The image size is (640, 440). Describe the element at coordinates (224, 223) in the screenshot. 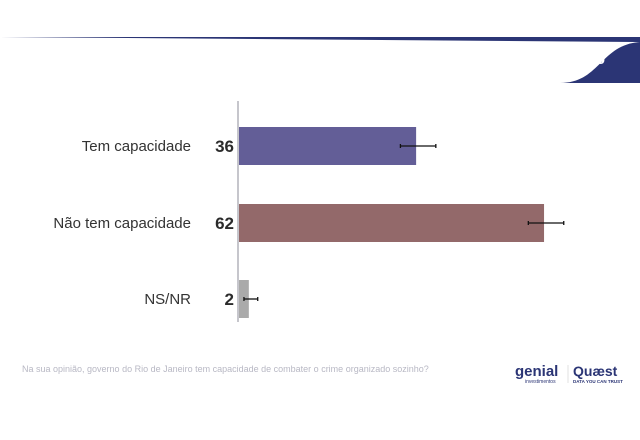

I see `value-label: 62` at that location.